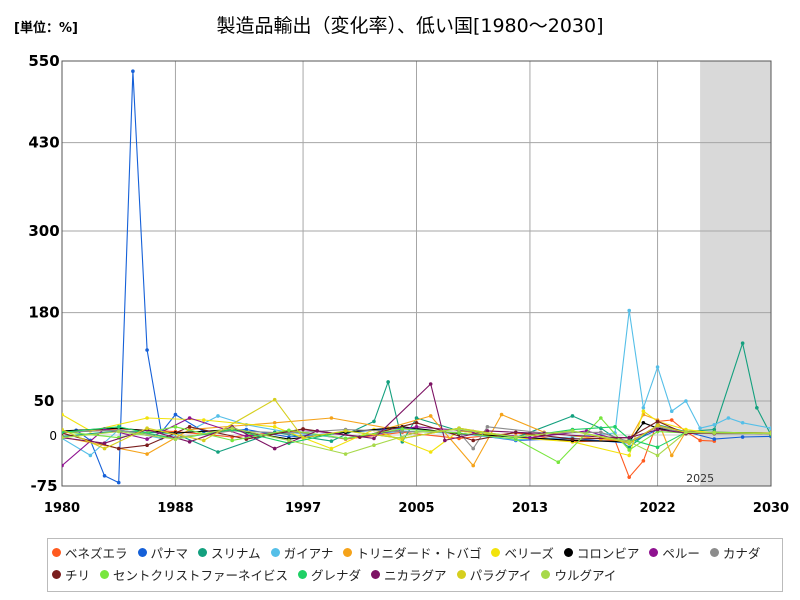 Image resolution: width=800 pixels, height=600 pixels. I want to click on series-6-point-2024, so click(686, 429).